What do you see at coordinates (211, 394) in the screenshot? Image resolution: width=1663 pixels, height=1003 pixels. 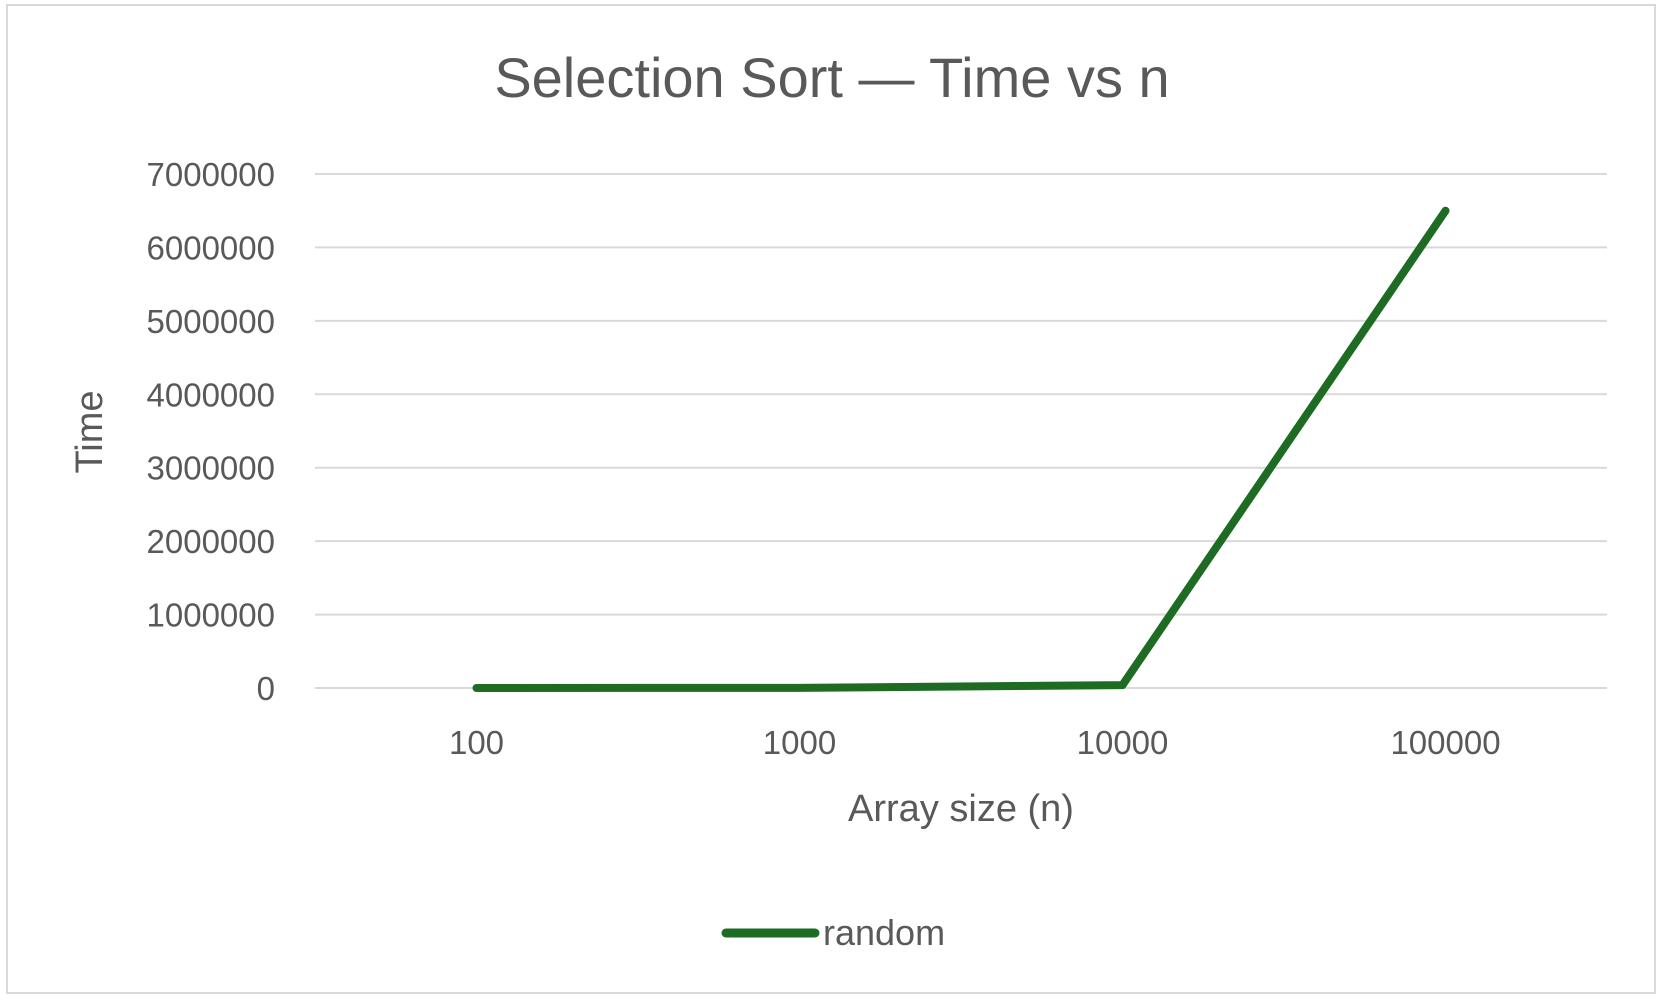 I see `y-tick-label: 4000000` at bounding box center [211, 394].